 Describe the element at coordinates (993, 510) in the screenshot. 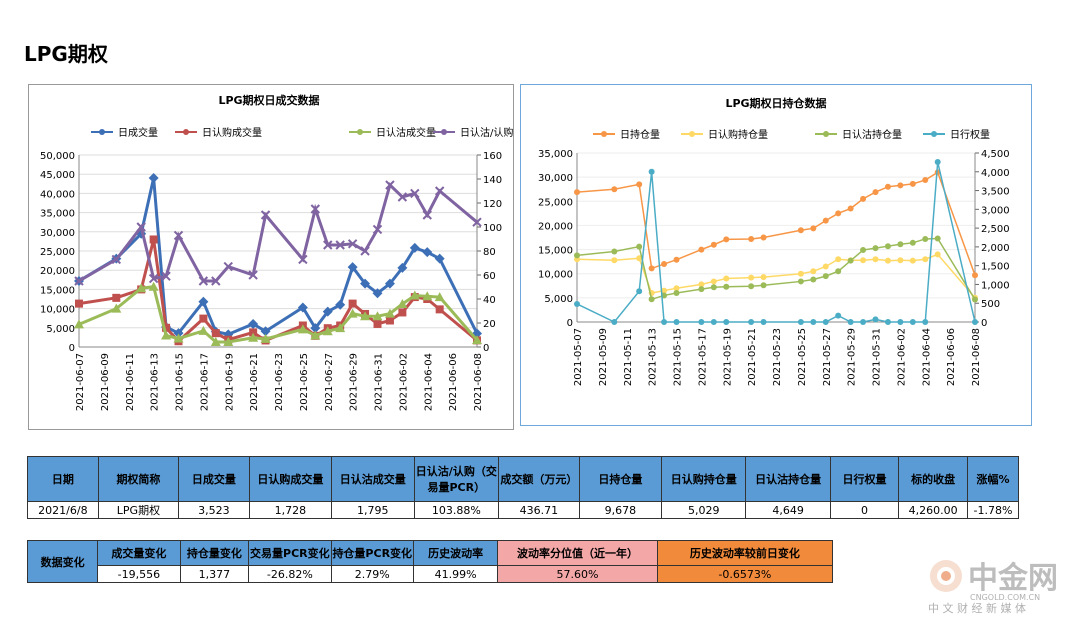

I see `table1-cell: -1.78%` at that location.